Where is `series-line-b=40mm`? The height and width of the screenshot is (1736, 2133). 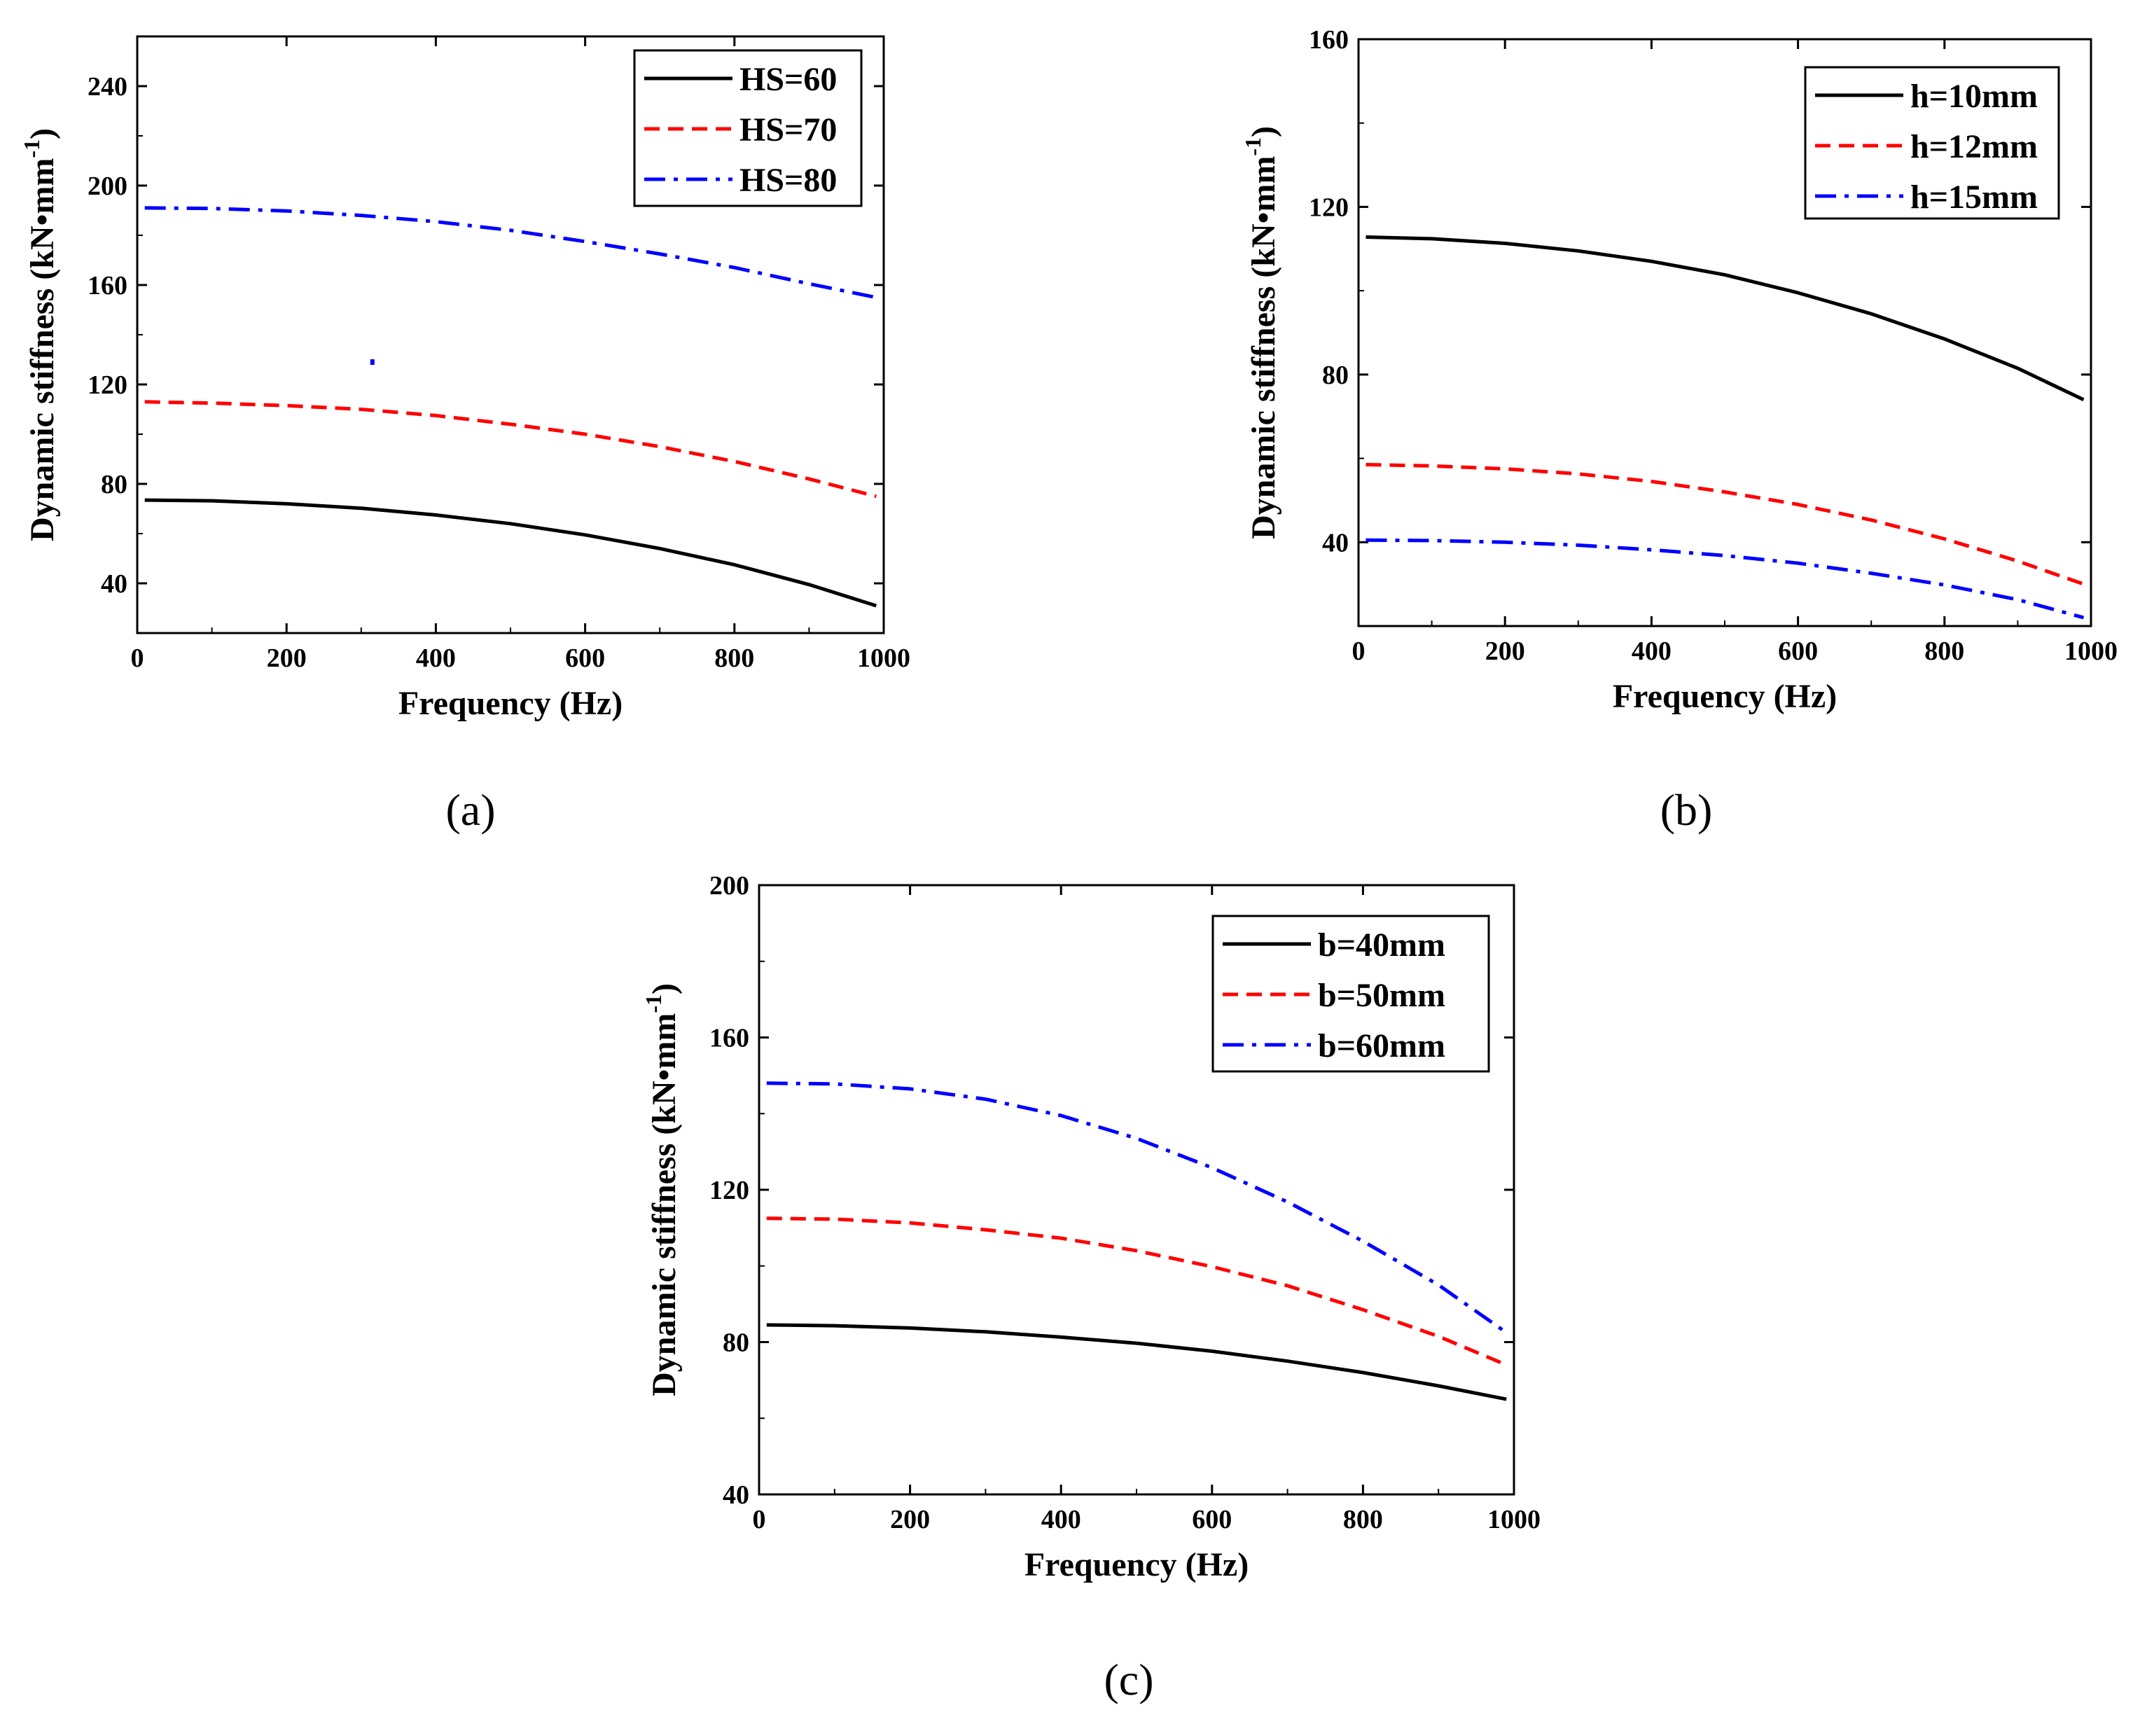
series-line-b=40mm is located at coordinates (1136, 1362).